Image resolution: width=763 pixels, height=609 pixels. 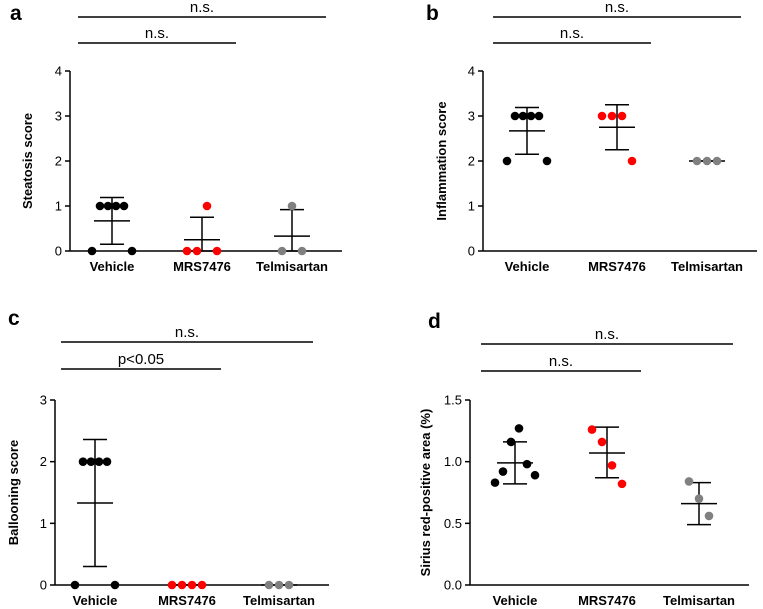 I want to click on panel-letter: a, so click(x=16, y=13).